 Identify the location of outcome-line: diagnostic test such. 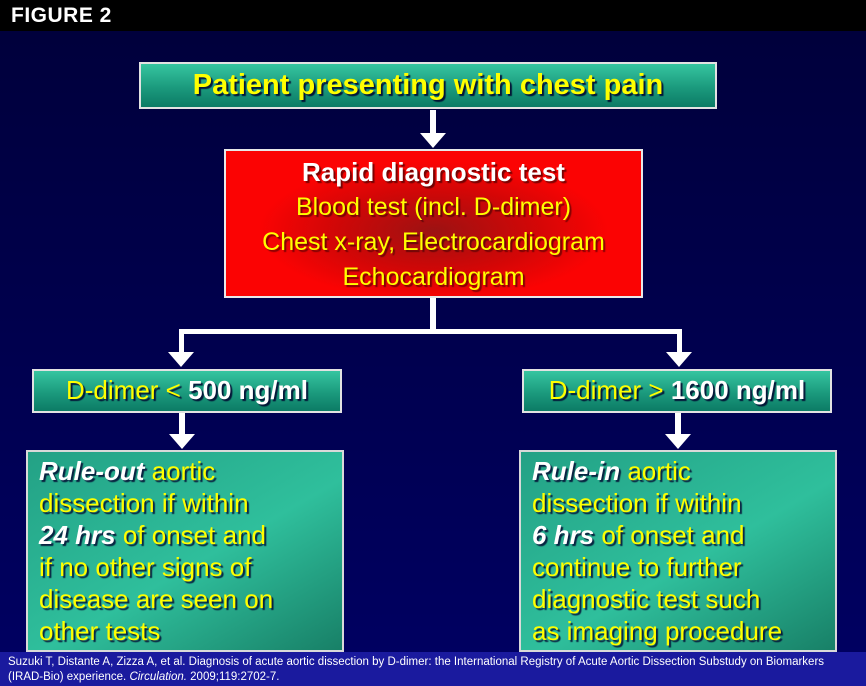
(683, 599).